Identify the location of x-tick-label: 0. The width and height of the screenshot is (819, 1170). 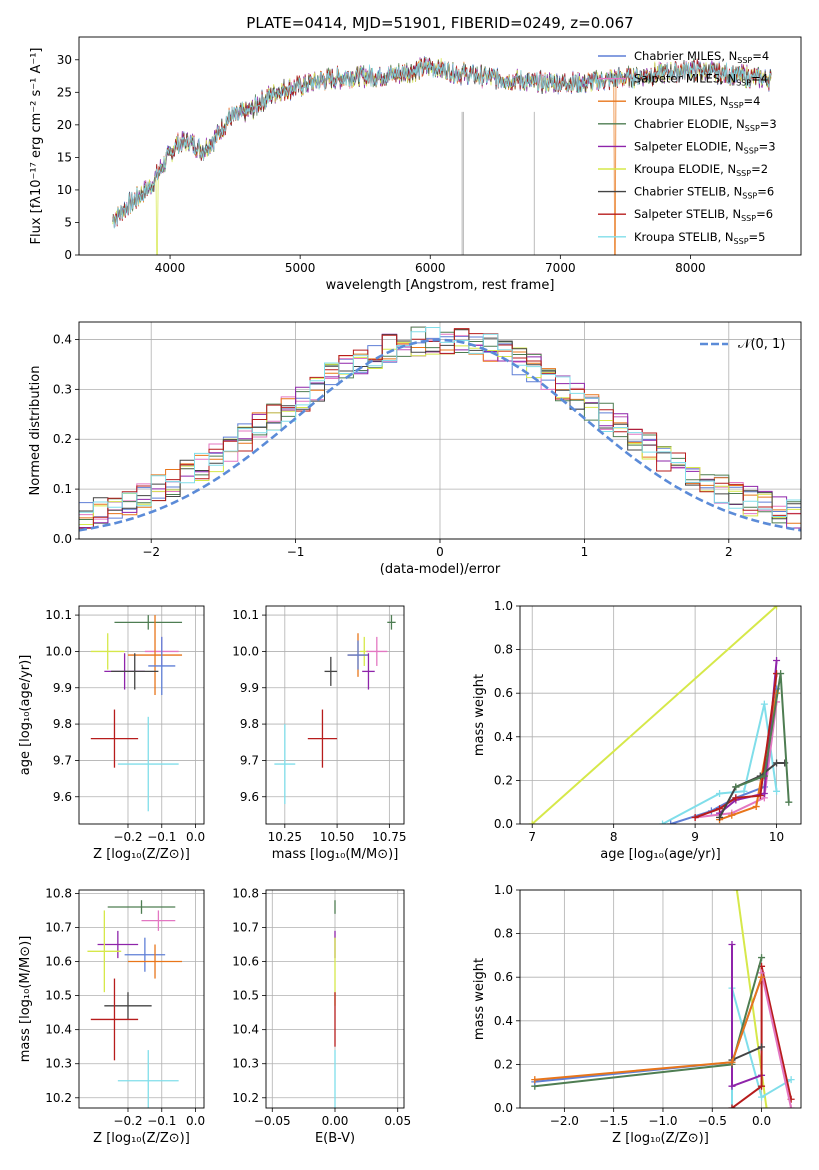
(440, 552).